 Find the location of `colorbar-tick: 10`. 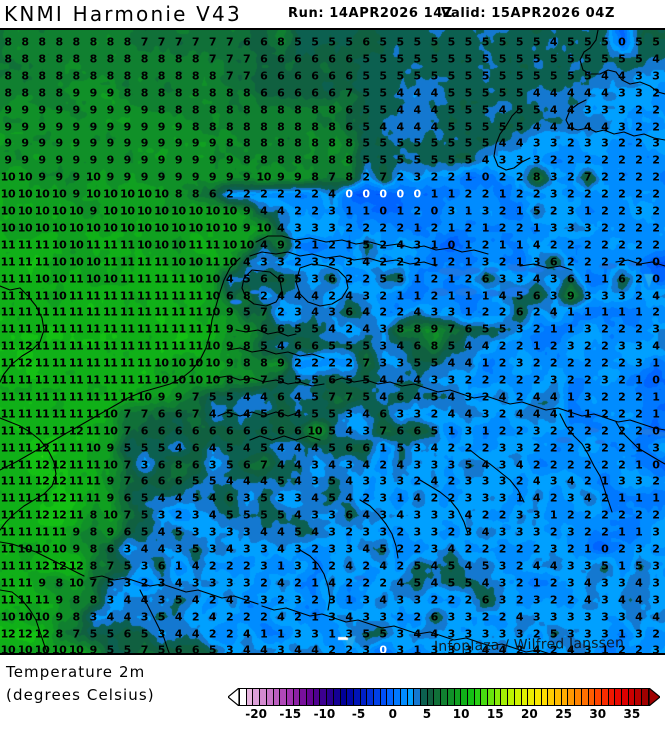

colorbar-tick: 10 is located at coordinates (461, 714).